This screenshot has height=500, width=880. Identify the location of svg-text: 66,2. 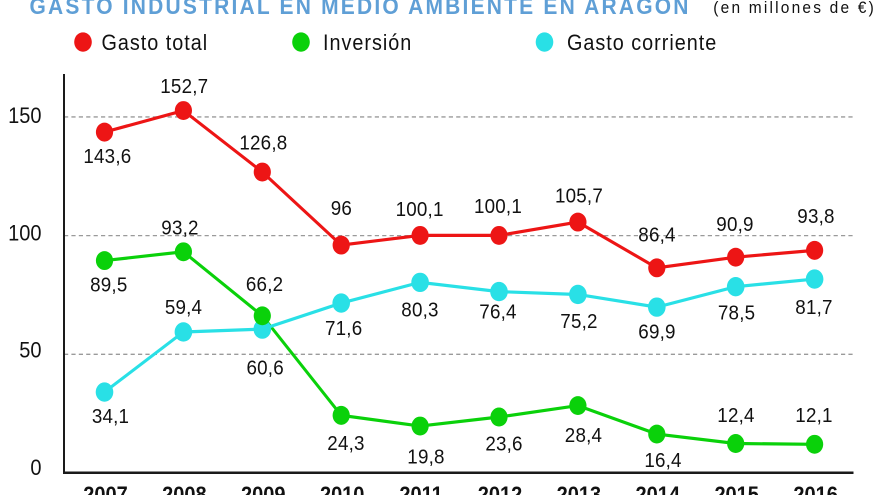
(264, 284).